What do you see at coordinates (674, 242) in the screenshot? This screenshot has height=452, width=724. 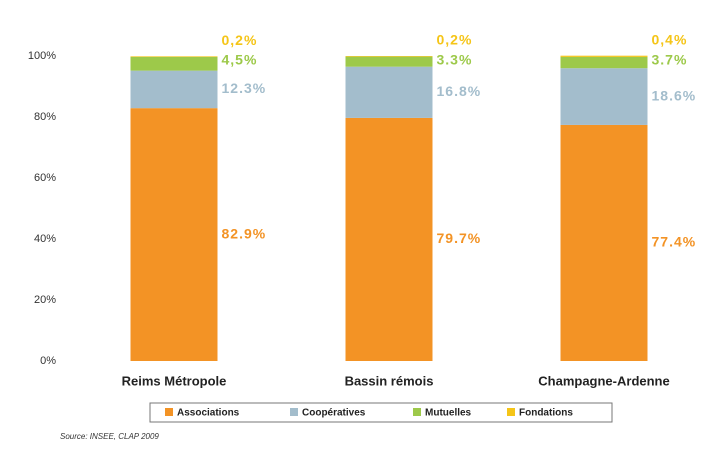 I see `data-label: 77.4%` at bounding box center [674, 242].